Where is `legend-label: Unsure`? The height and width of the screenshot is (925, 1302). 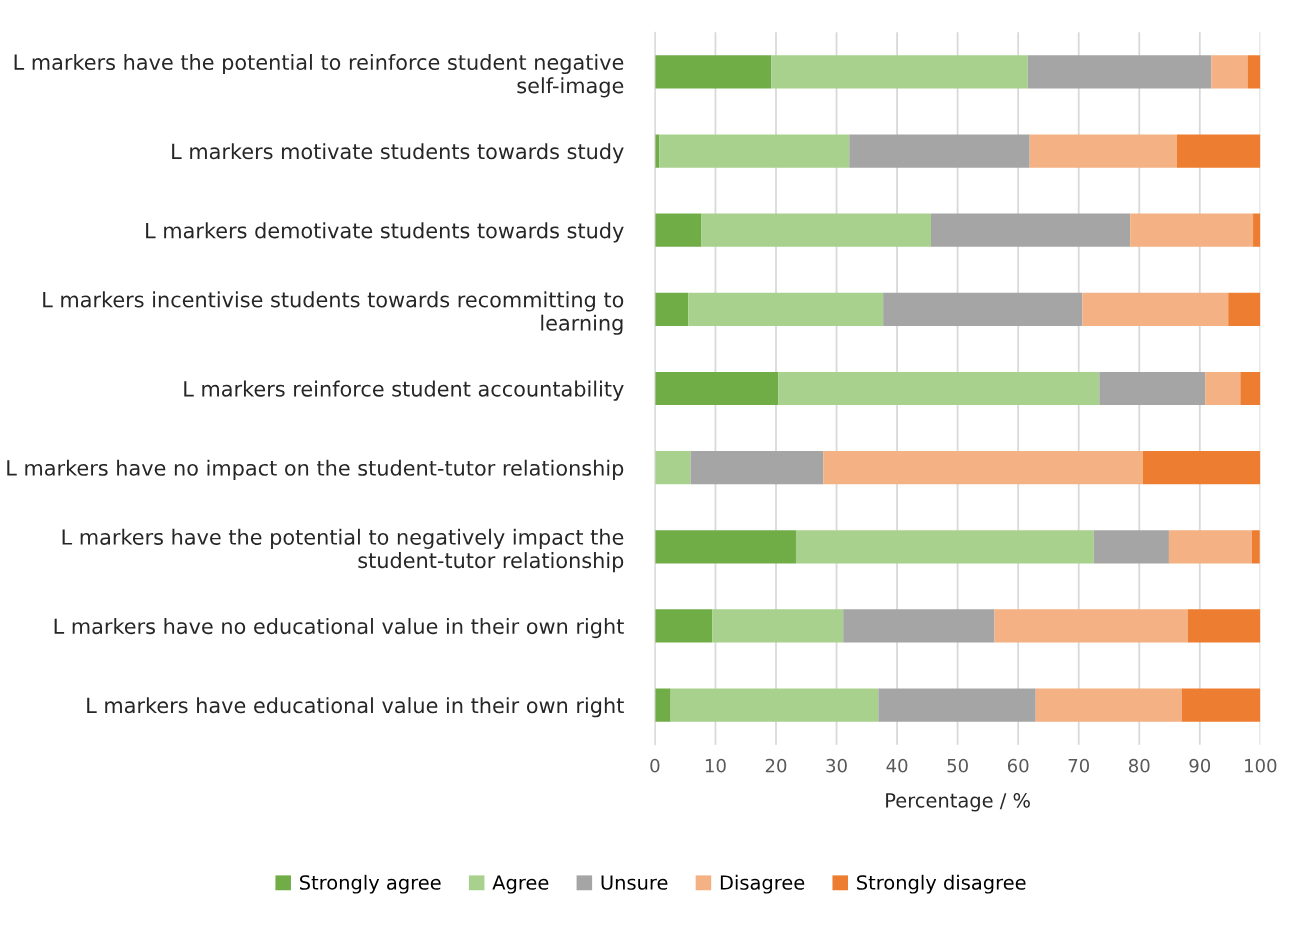
legend-label: Unsure is located at coordinates (634, 882).